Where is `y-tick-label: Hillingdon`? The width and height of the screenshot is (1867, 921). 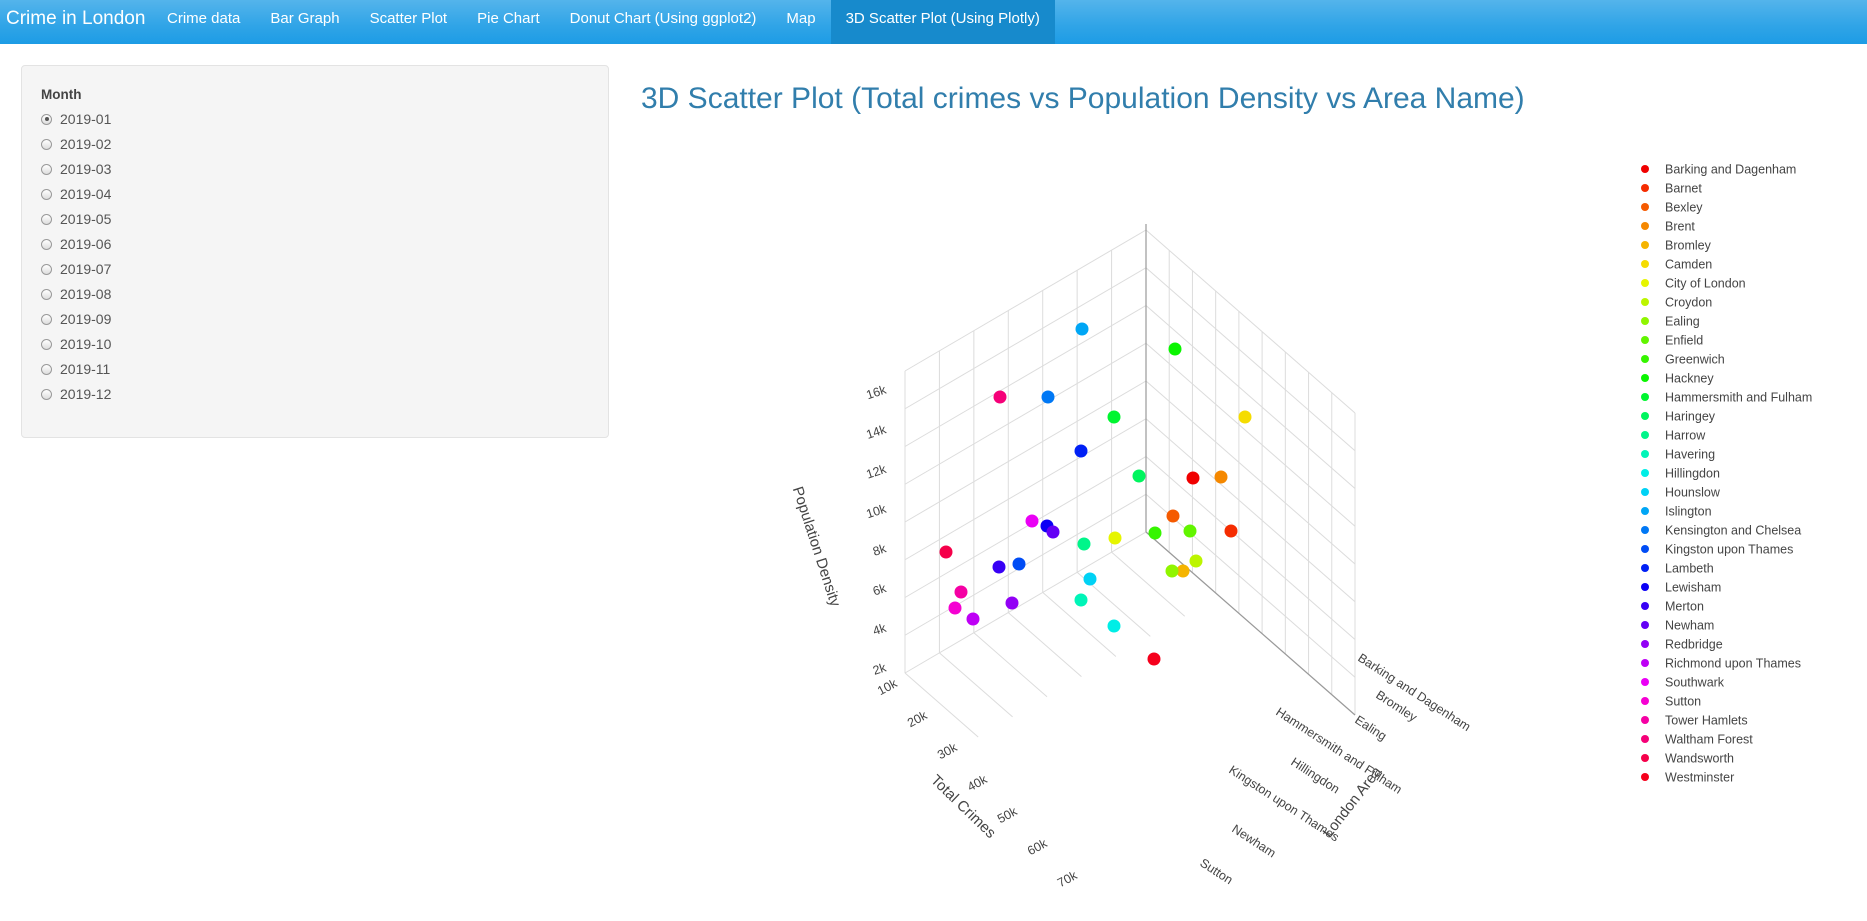 y-tick-label: Hillingdon is located at coordinates (1315, 776).